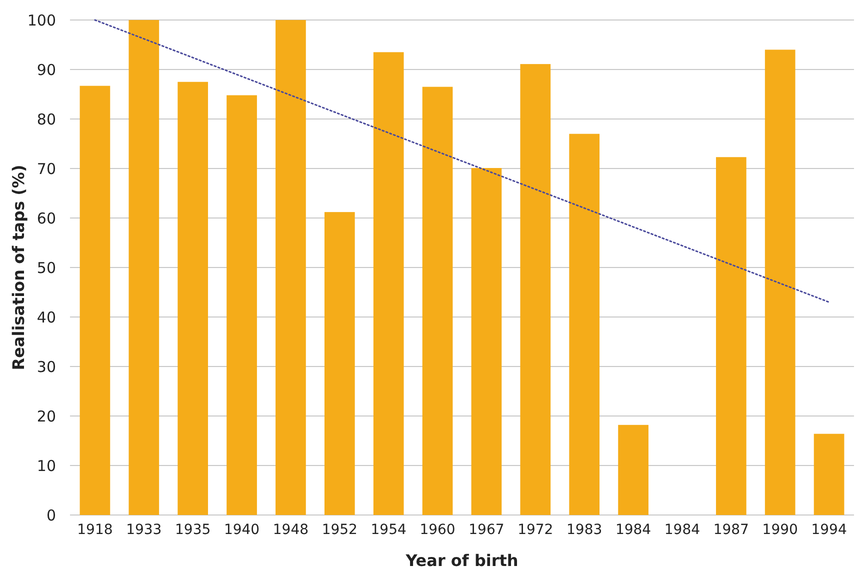  I want to click on x-tick-label: 1952, so click(340, 530).